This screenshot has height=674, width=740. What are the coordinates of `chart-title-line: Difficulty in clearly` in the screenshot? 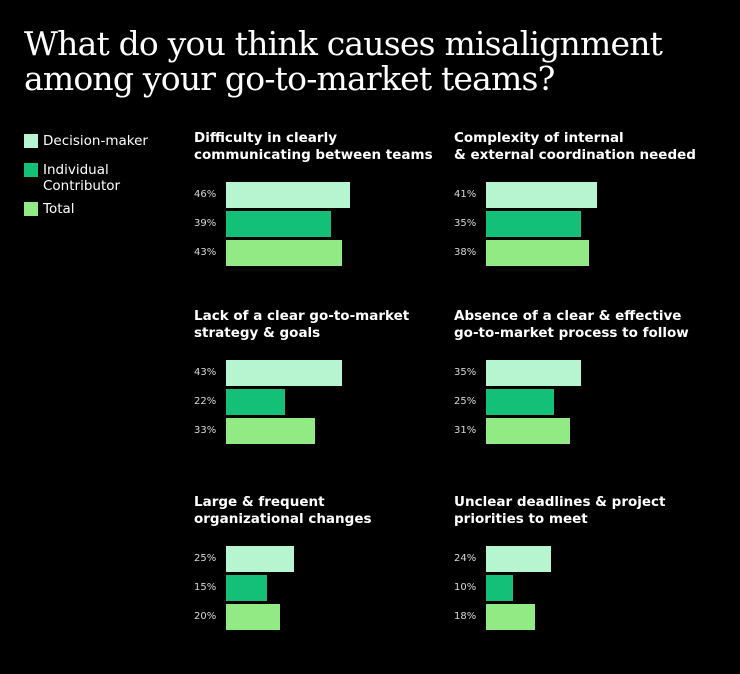 It's located at (266, 138).